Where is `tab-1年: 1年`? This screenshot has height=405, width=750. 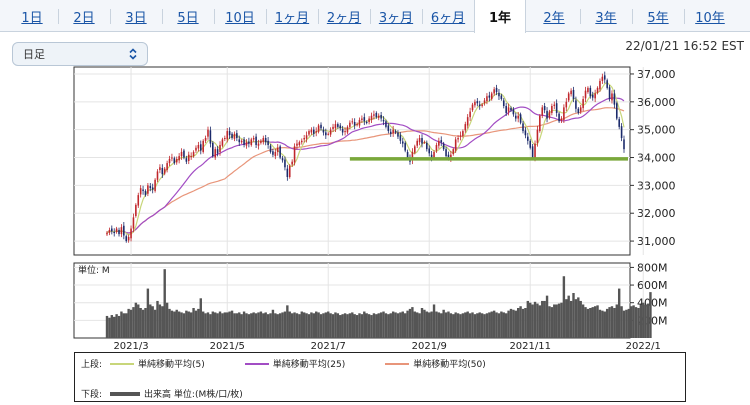 tab-1年: 1年 is located at coordinates (500, 16).